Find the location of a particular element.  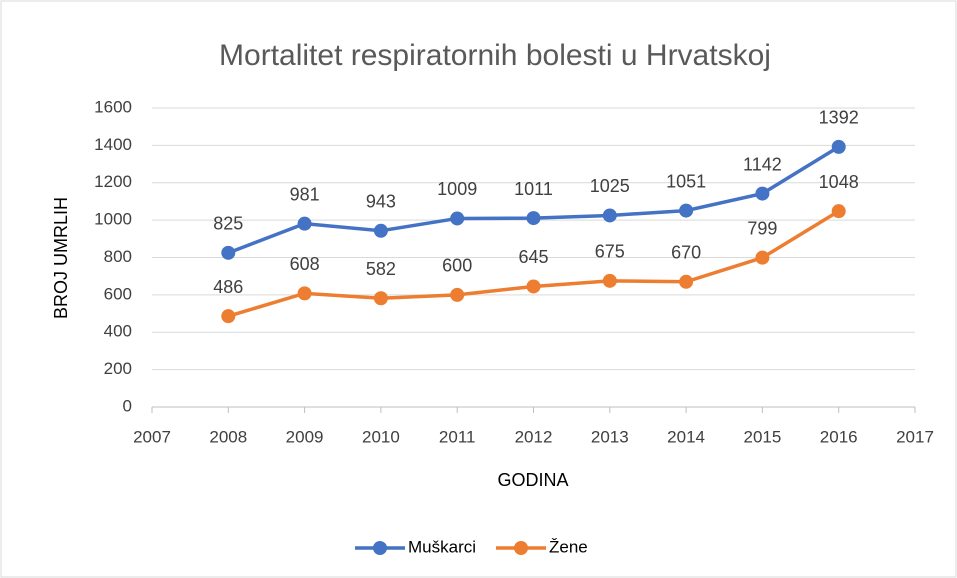

y-axis-label: BROJ UMRLIH is located at coordinates (61, 258).